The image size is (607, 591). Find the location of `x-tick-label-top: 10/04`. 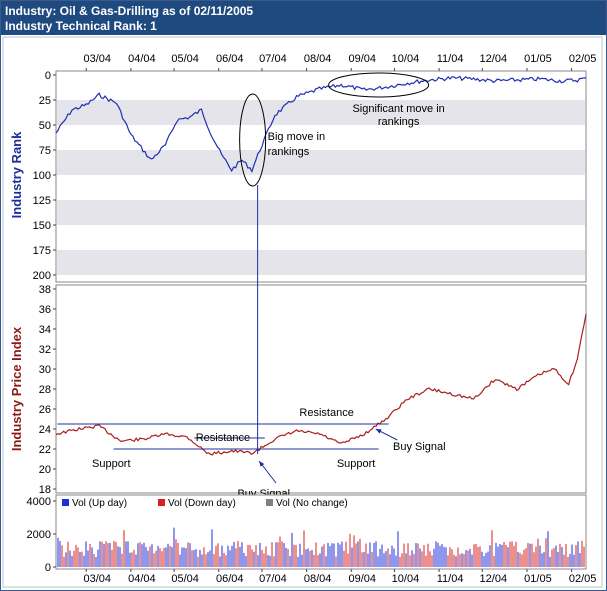

x-tick-label-top: 10/04 is located at coordinates (406, 59).